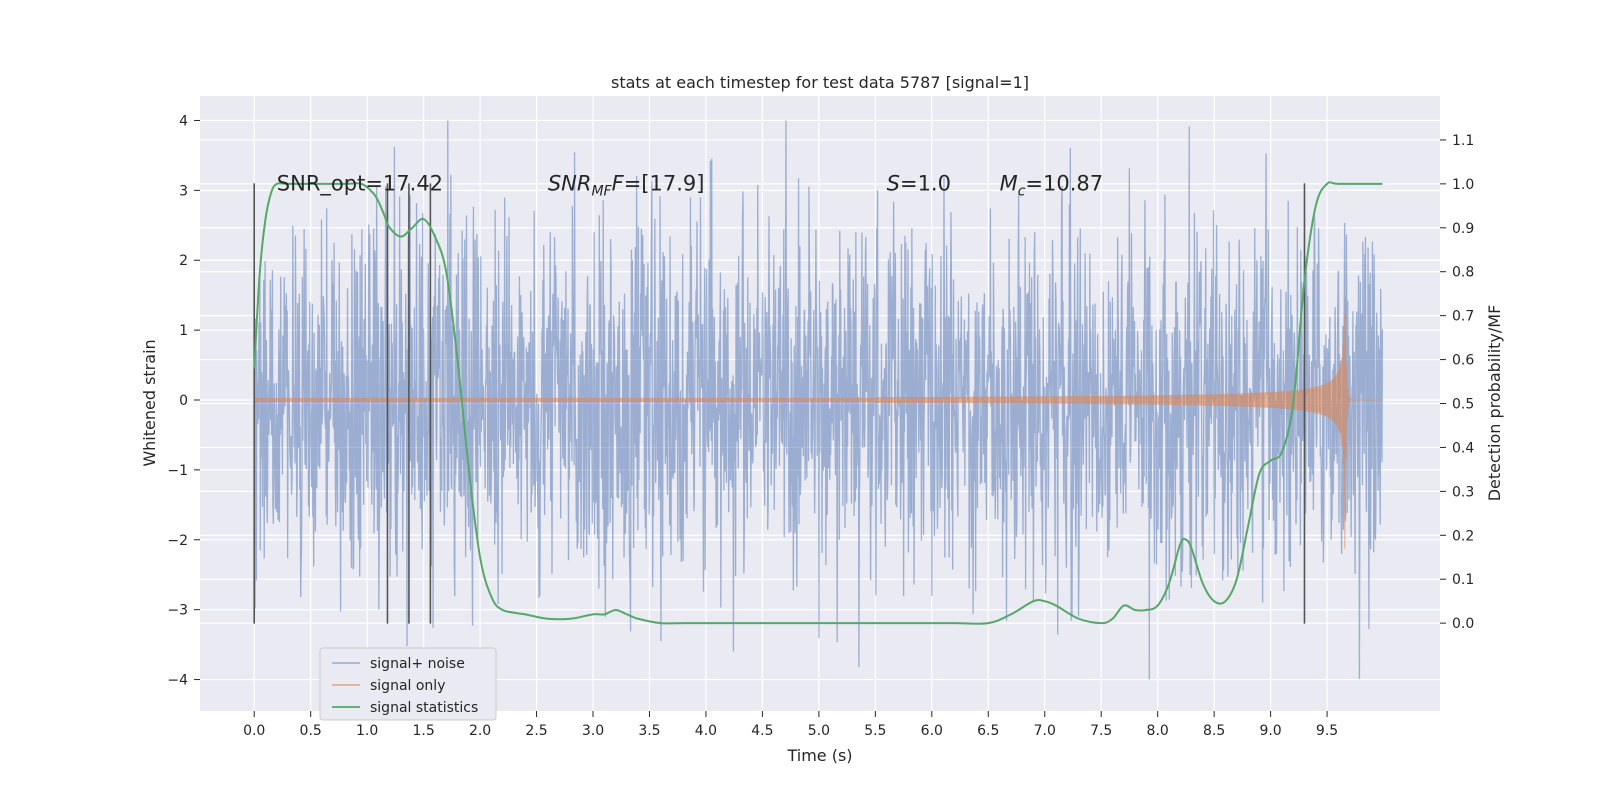 This screenshot has width=1600, height=800. What do you see at coordinates (183, 261) in the screenshot?
I see `y-tick-label: 2` at bounding box center [183, 261].